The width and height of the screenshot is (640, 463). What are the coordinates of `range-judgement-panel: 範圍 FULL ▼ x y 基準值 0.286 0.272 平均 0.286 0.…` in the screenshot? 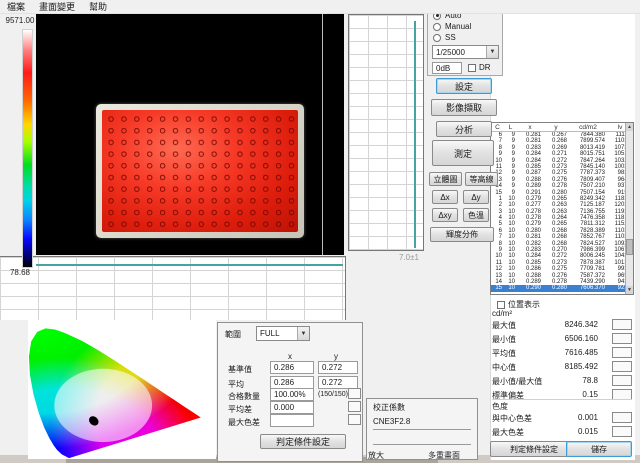 It's located at (290, 392).